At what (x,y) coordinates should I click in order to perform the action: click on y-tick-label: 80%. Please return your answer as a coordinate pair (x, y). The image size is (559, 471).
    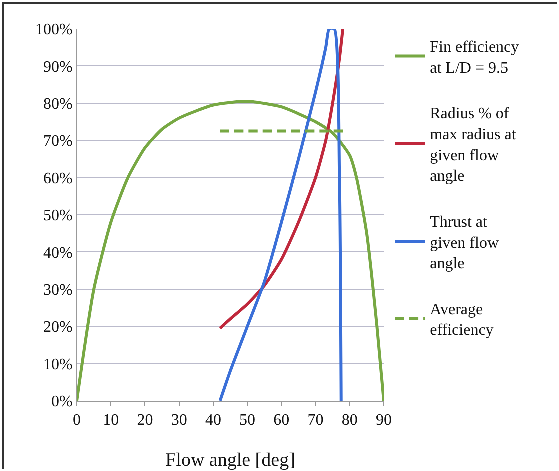
    Looking at the image, I should click on (58, 104).